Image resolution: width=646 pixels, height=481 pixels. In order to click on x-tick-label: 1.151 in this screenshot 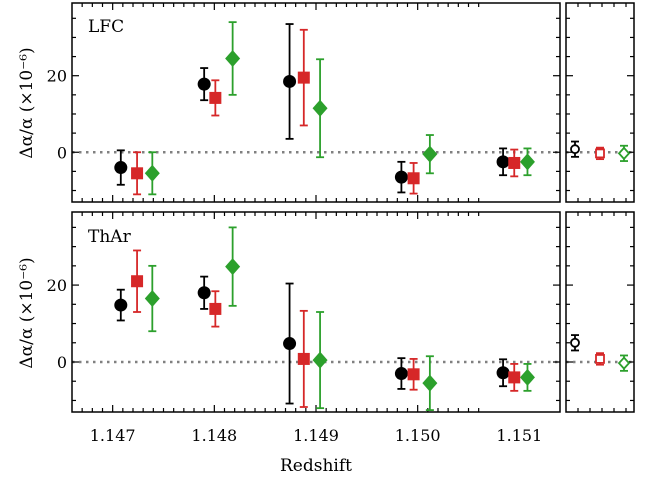, I will do `click(519, 435)`.